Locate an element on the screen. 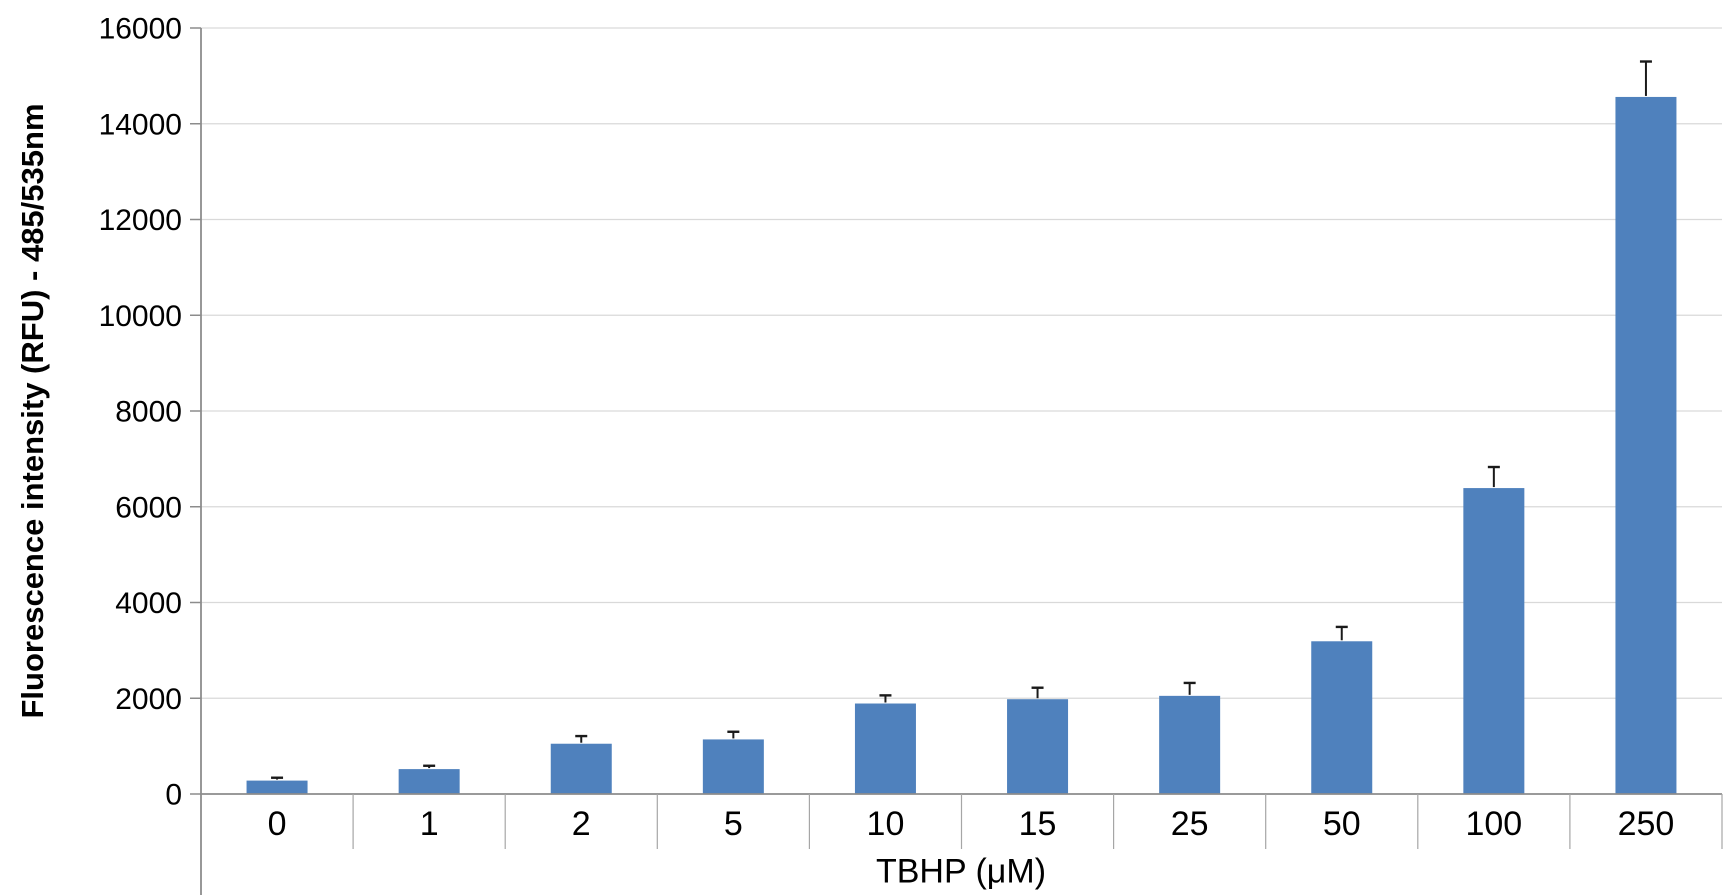 Image resolution: width=1729 pixels, height=895 pixels. x-category-label: 15 is located at coordinates (1038, 824).